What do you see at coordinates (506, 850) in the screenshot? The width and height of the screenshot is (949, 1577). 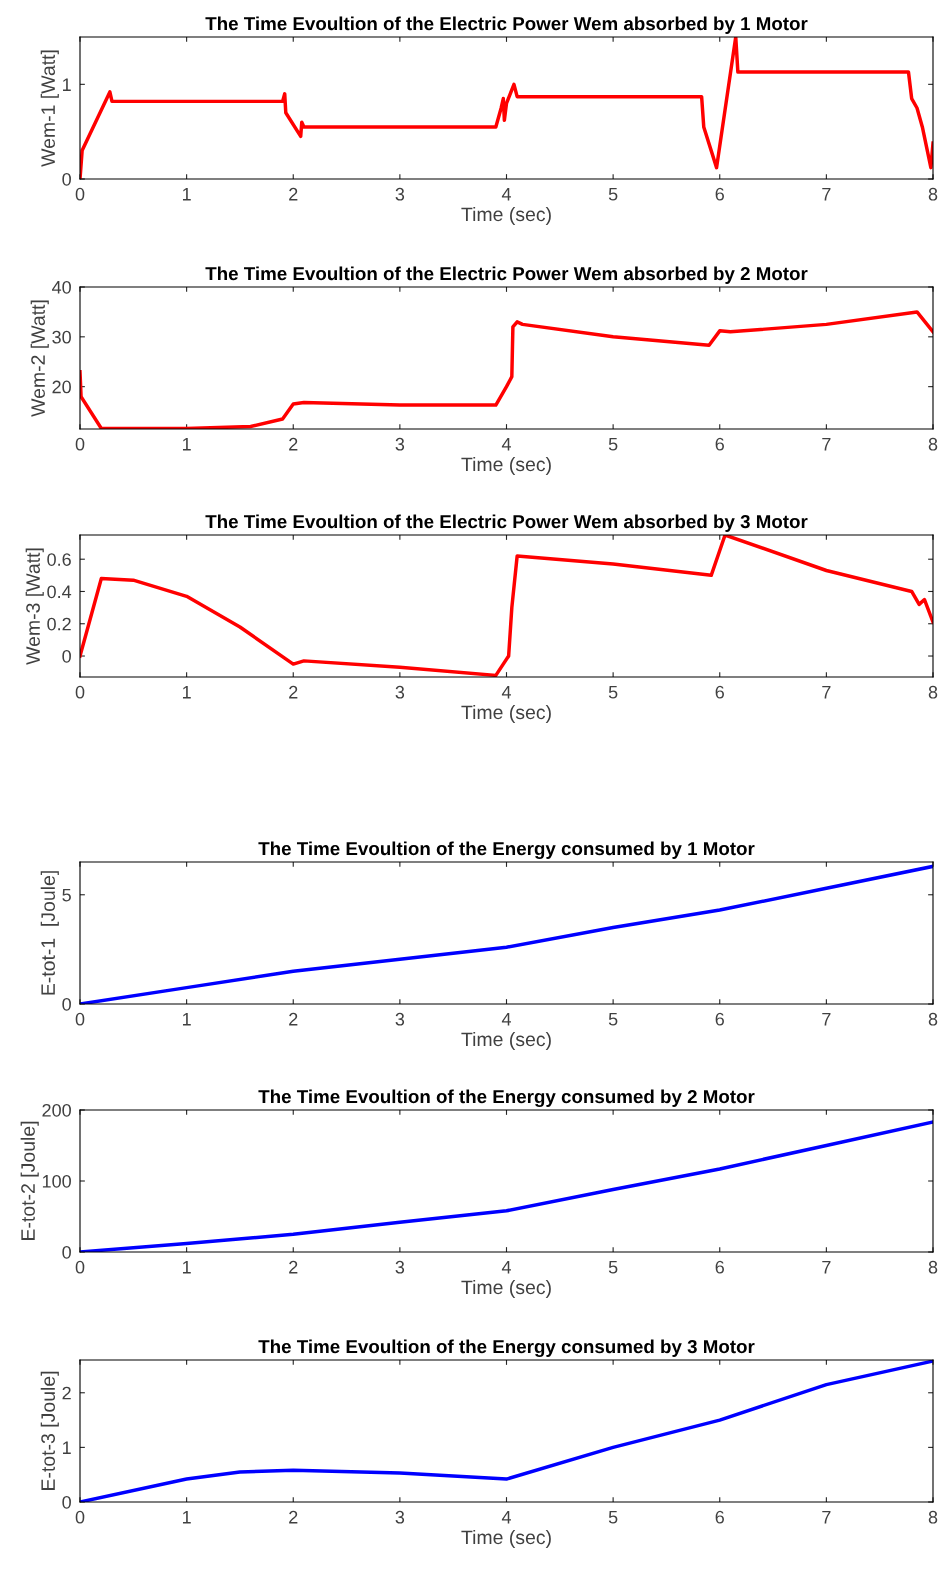 I see `chart-title: The Time Evoultion of the Energy consumed by 1 Motor` at bounding box center [506, 850].